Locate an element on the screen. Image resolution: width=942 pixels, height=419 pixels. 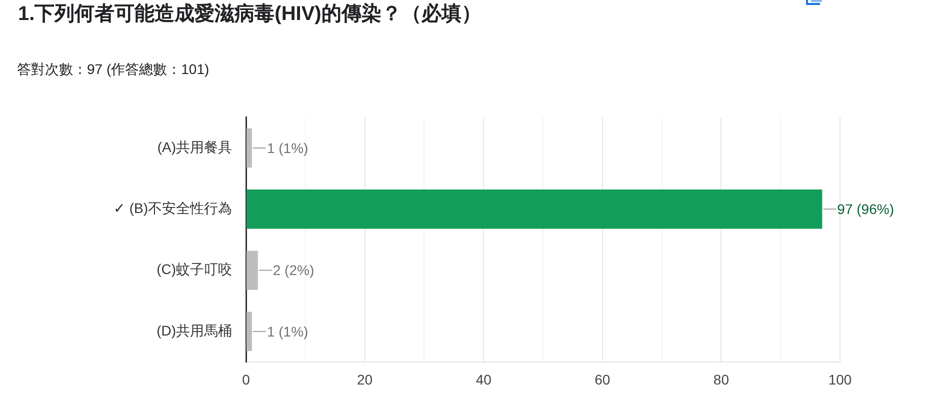
chart-title: 1.下列何者可能造成愛滋病毒(HIV)的傳染？（必填） is located at coordinates (250, 14).